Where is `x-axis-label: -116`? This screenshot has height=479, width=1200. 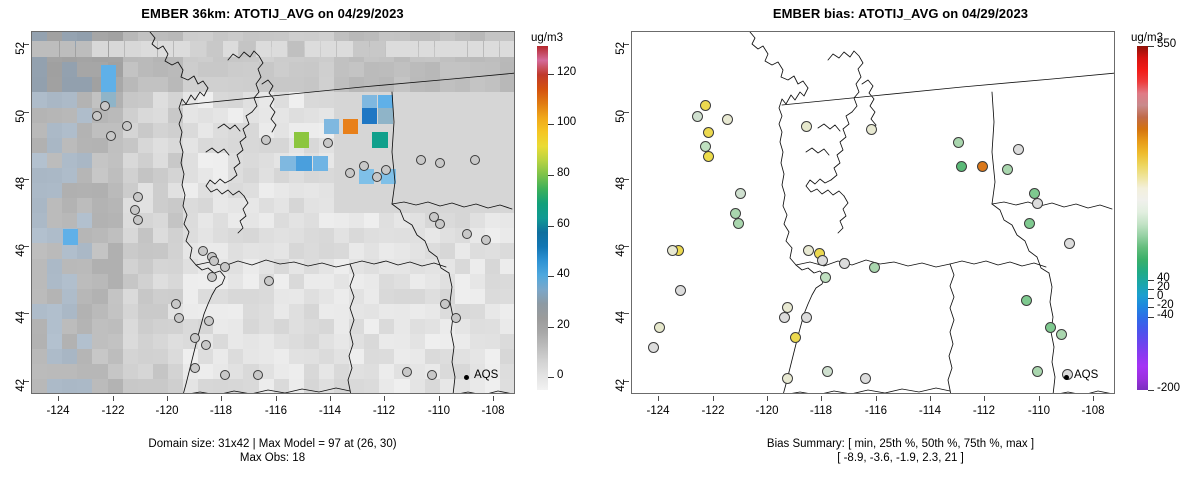 x-axis-label: -116 is located at coordinates (876, 411).